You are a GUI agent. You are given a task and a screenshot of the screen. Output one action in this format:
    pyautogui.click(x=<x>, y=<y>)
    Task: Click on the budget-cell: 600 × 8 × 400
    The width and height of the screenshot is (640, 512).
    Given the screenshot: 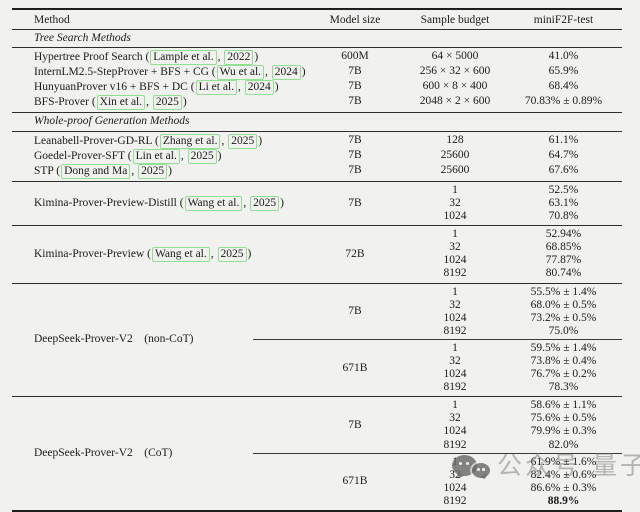 What is the action you would take?
    pyautogui.click(x=455, y=86)
    